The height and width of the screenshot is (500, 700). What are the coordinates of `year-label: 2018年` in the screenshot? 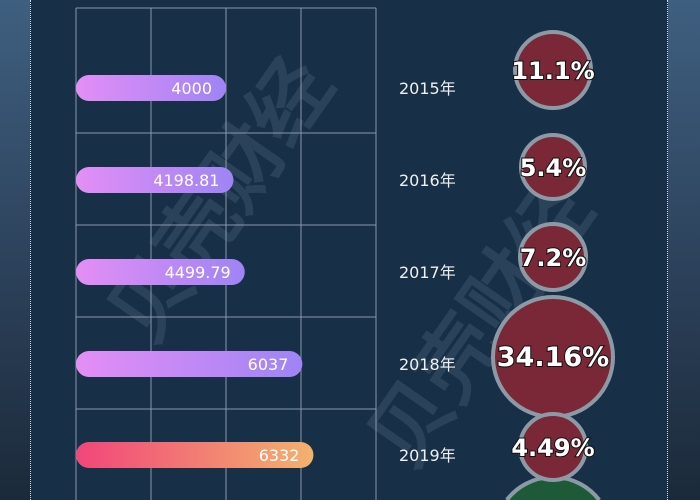 It's located at (427, 364).